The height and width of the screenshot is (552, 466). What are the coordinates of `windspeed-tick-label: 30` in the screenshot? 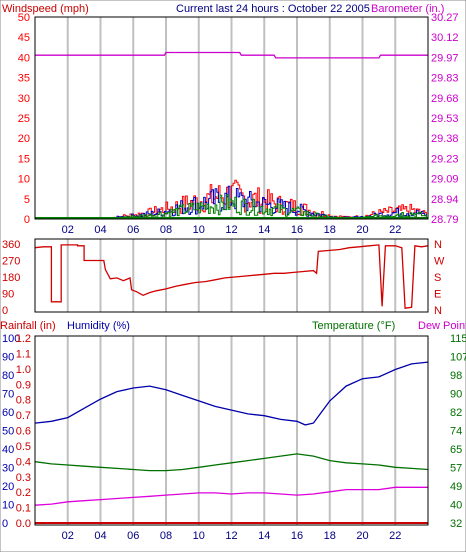 It's located at (24, 99).